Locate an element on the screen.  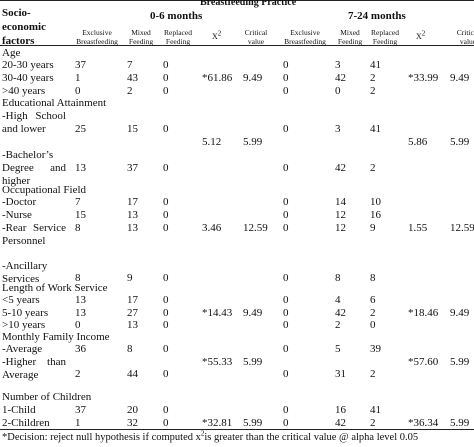
count-cell: 31 is located at coordinates (340, 374).